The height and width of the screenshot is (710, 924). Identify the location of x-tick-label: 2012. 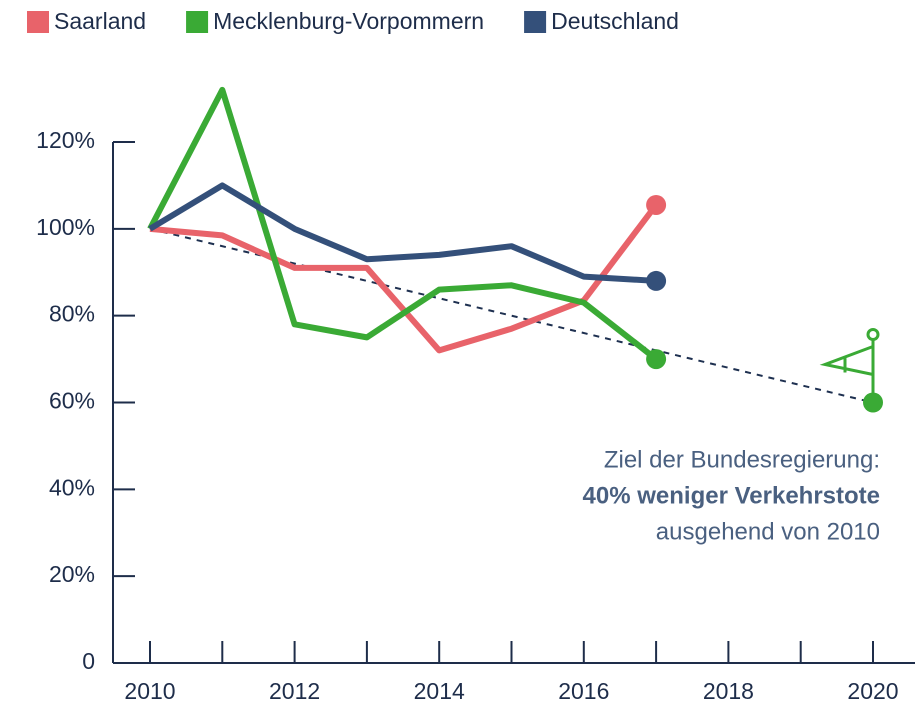
(294, 691).